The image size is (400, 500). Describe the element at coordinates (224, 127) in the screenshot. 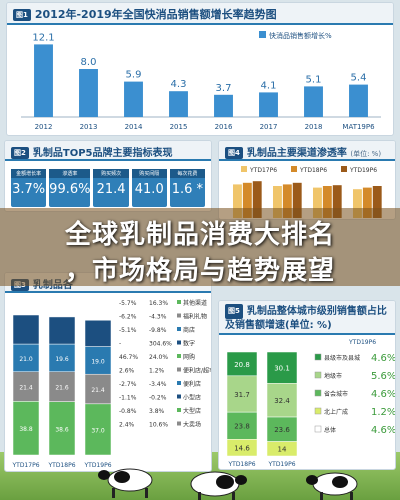

I see `x-tick-label: 2016` at that location.